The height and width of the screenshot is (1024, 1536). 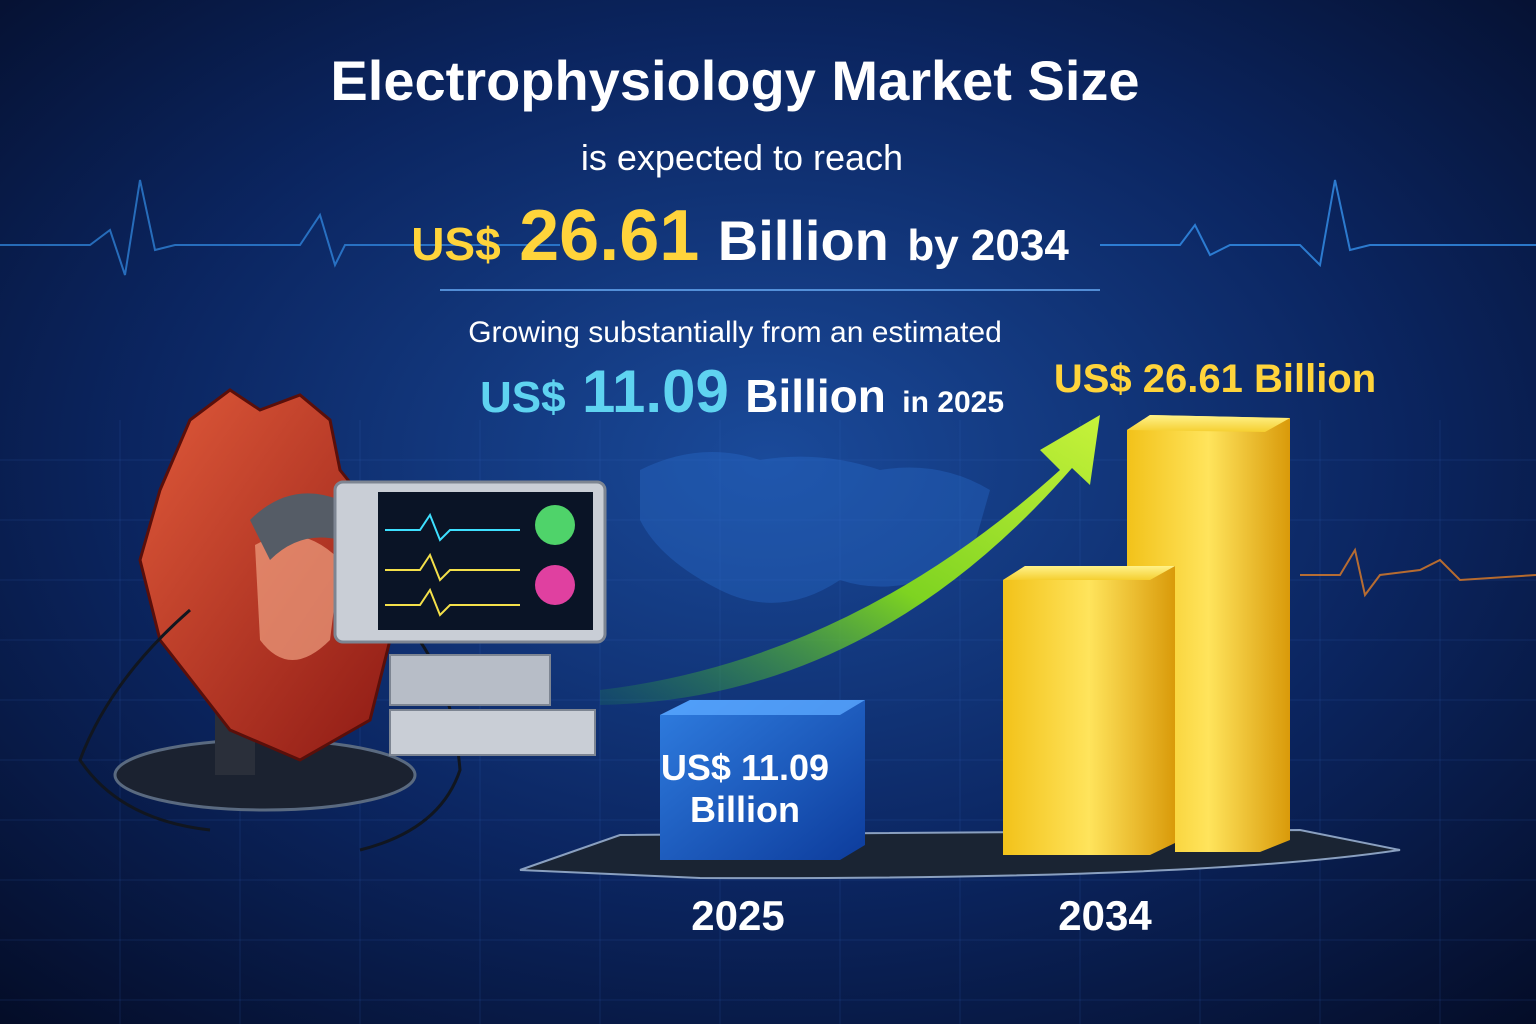 What do you see at coordinates (609, 236) in the screenshot?
I see `headline-value: 26.61` at bounding box center [609, 236].